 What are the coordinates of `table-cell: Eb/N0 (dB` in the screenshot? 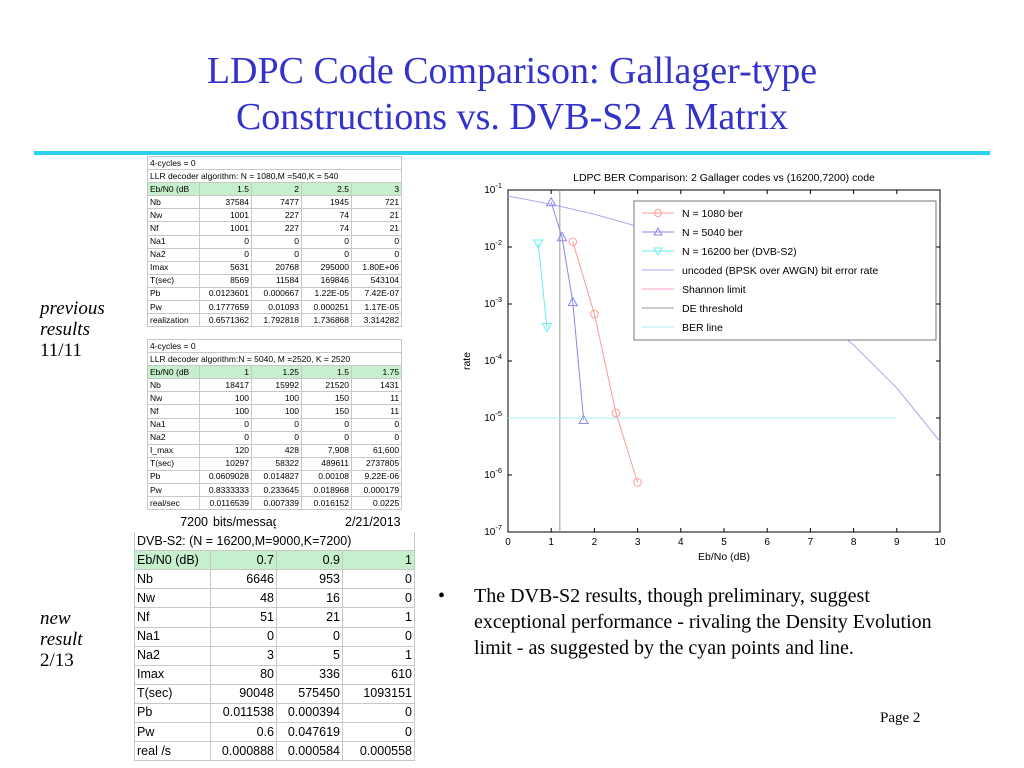 It's located at (173, 372).